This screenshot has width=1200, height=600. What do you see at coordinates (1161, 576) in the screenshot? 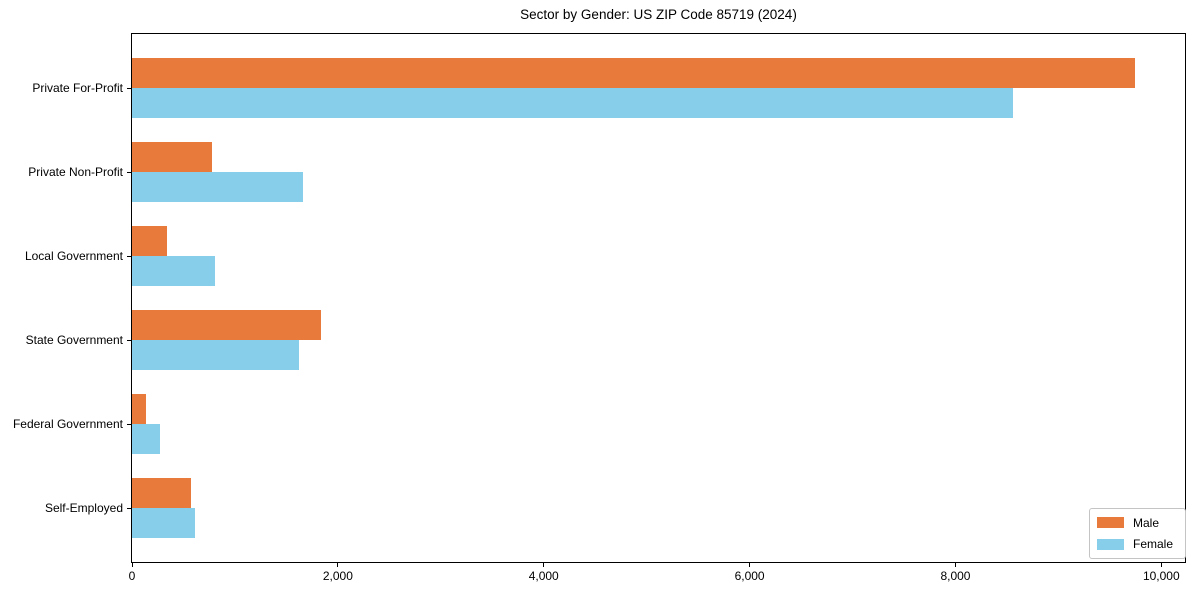
I see `x-tick-label-5: 10,000` at bounding box center [1161, 576].